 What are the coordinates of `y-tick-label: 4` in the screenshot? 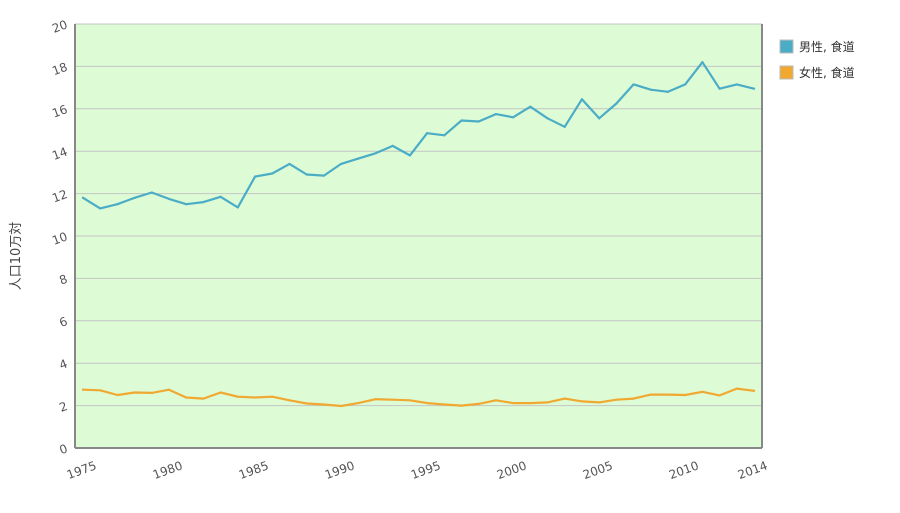 It's located at (63, 365).